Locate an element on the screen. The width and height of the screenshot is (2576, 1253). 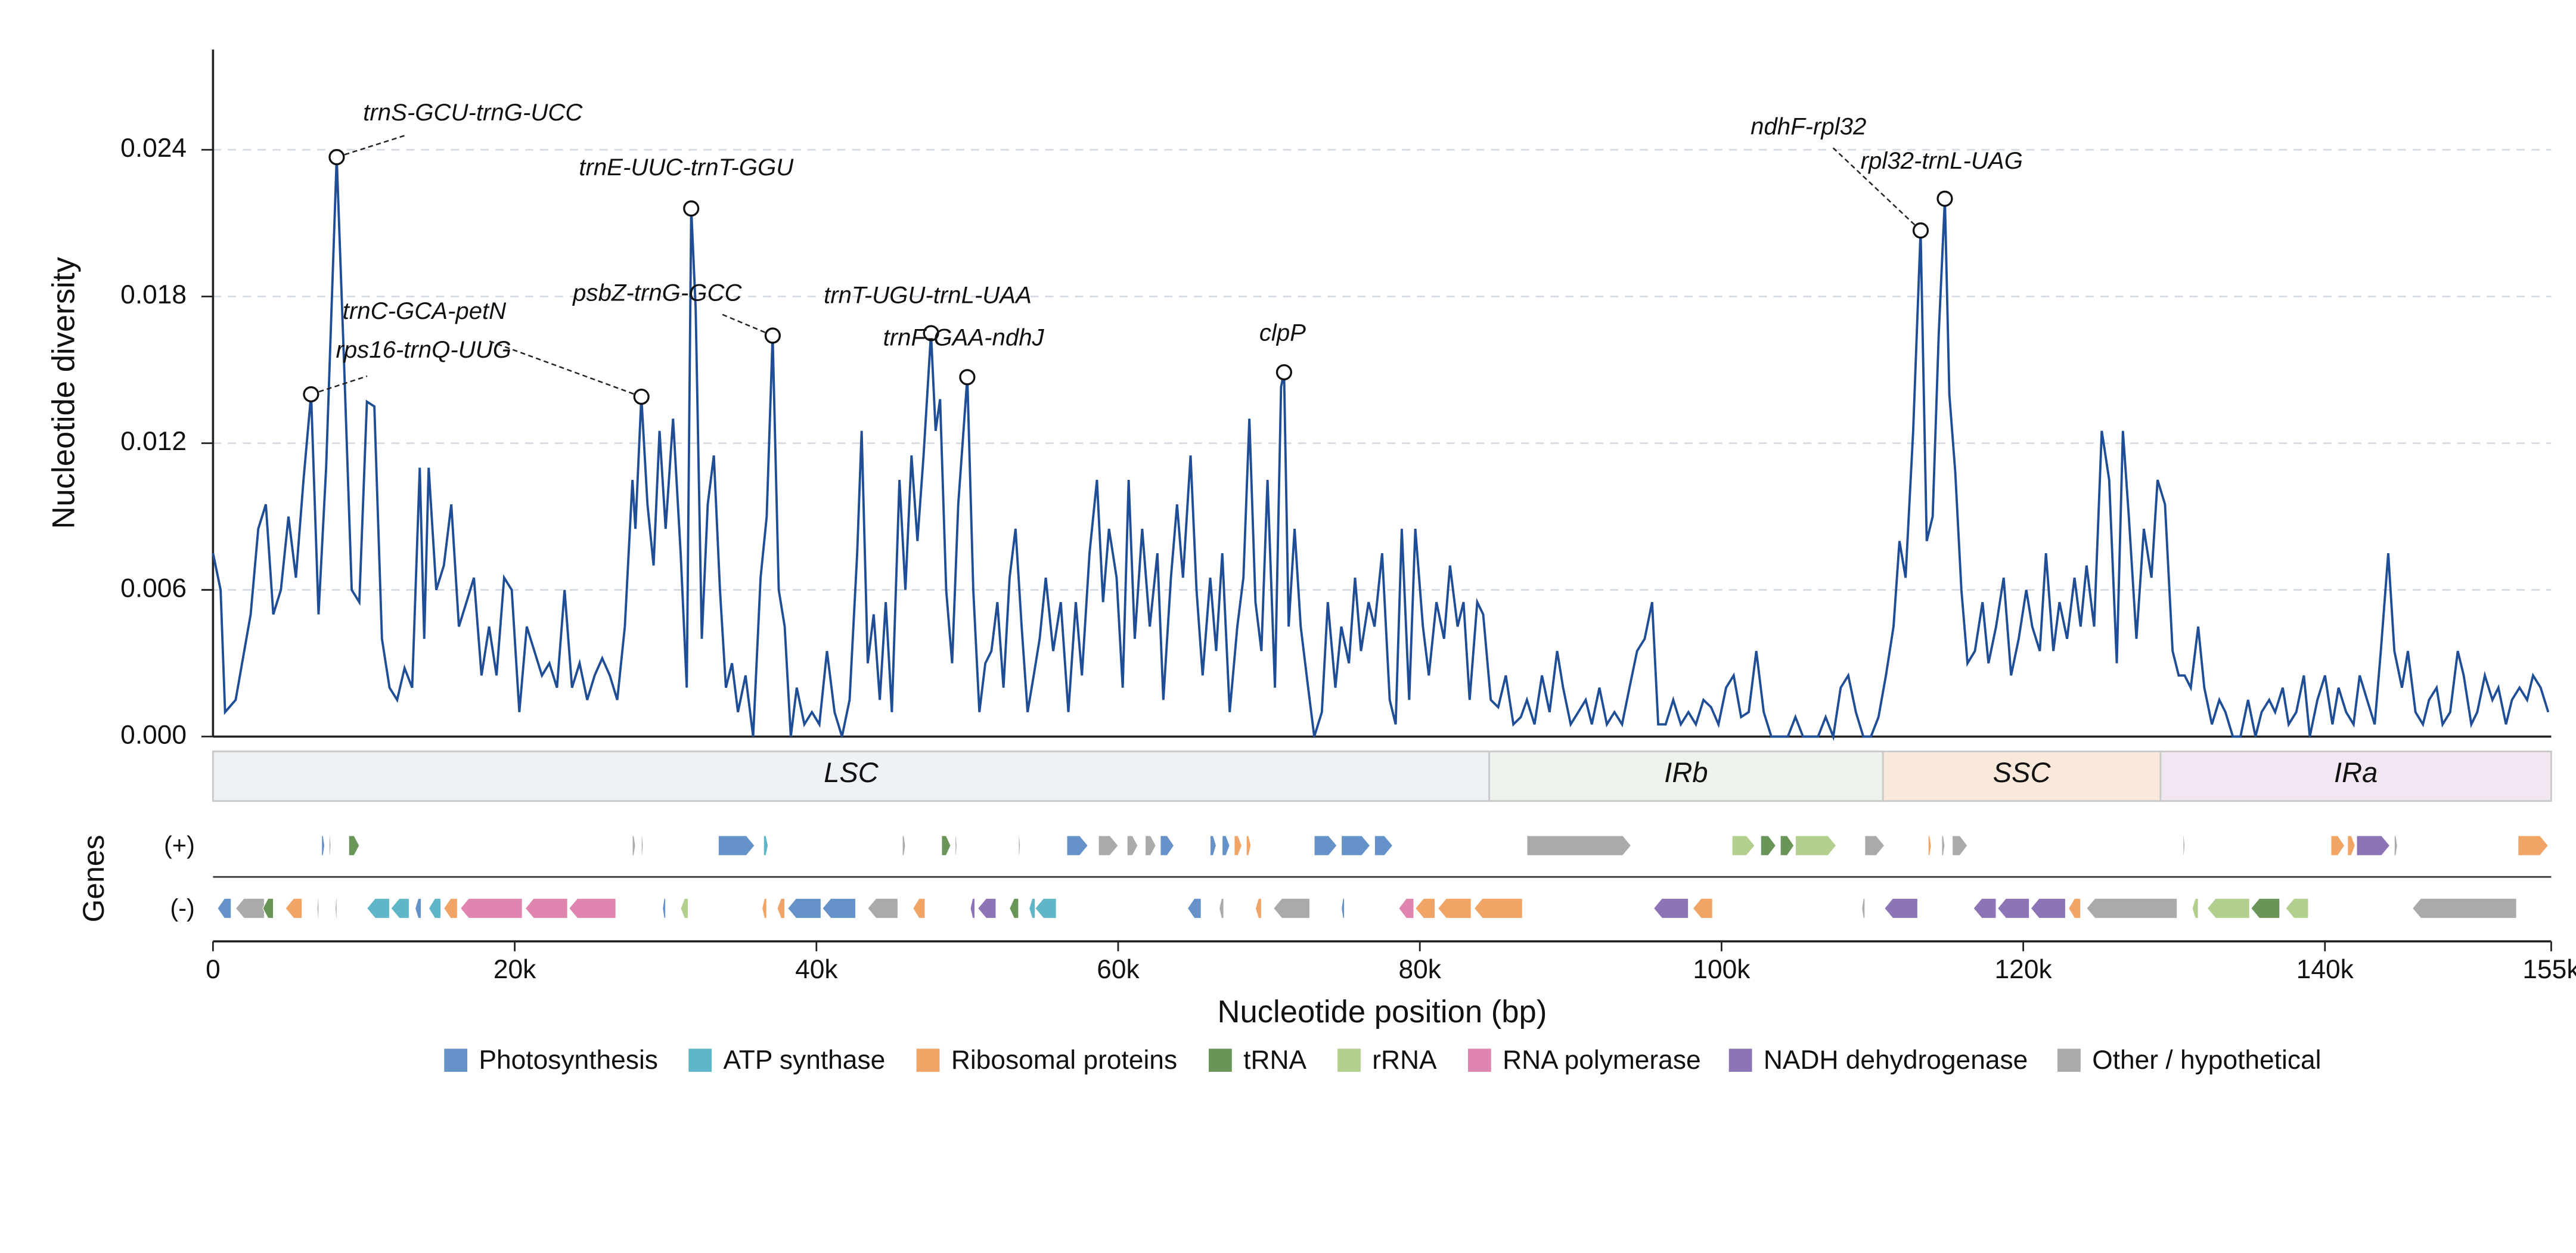
legend-label: ATP synthase is located at coordinates (804, 1060).